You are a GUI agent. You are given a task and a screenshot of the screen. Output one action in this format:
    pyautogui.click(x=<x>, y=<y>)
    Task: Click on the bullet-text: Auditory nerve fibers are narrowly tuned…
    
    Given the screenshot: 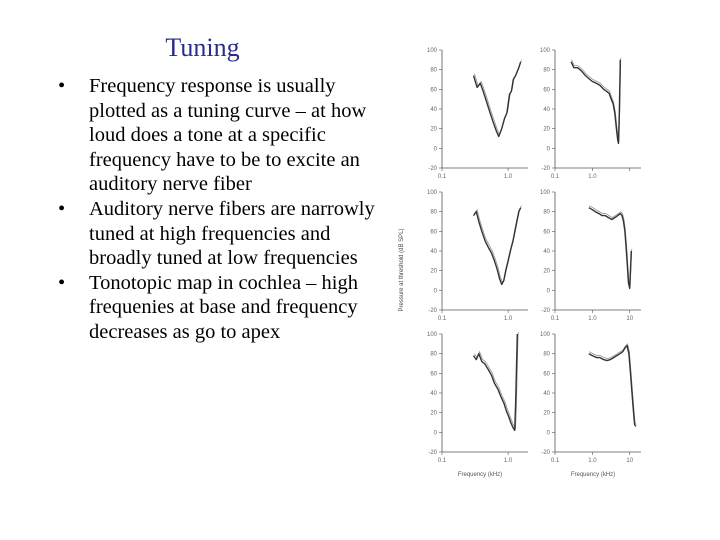 What is the action you would take?
    pyautogui.click(x=232, y=233)
    